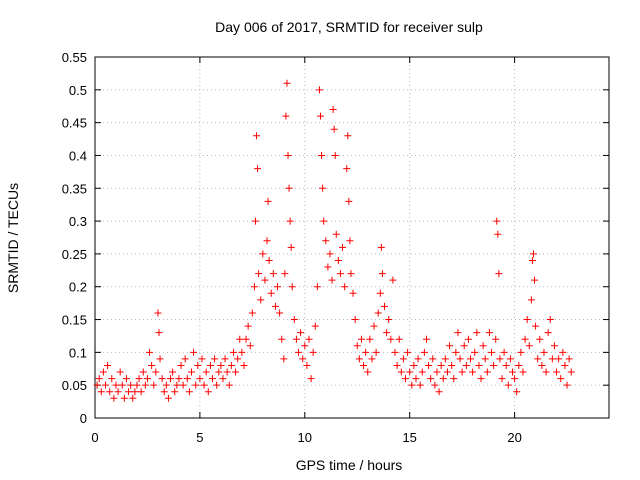 The height and width of the screenshot is (480, 640). Describe the element at coordinates (78, 155) in the screenshot. I see `y-tick-label: 0.4` at that location.